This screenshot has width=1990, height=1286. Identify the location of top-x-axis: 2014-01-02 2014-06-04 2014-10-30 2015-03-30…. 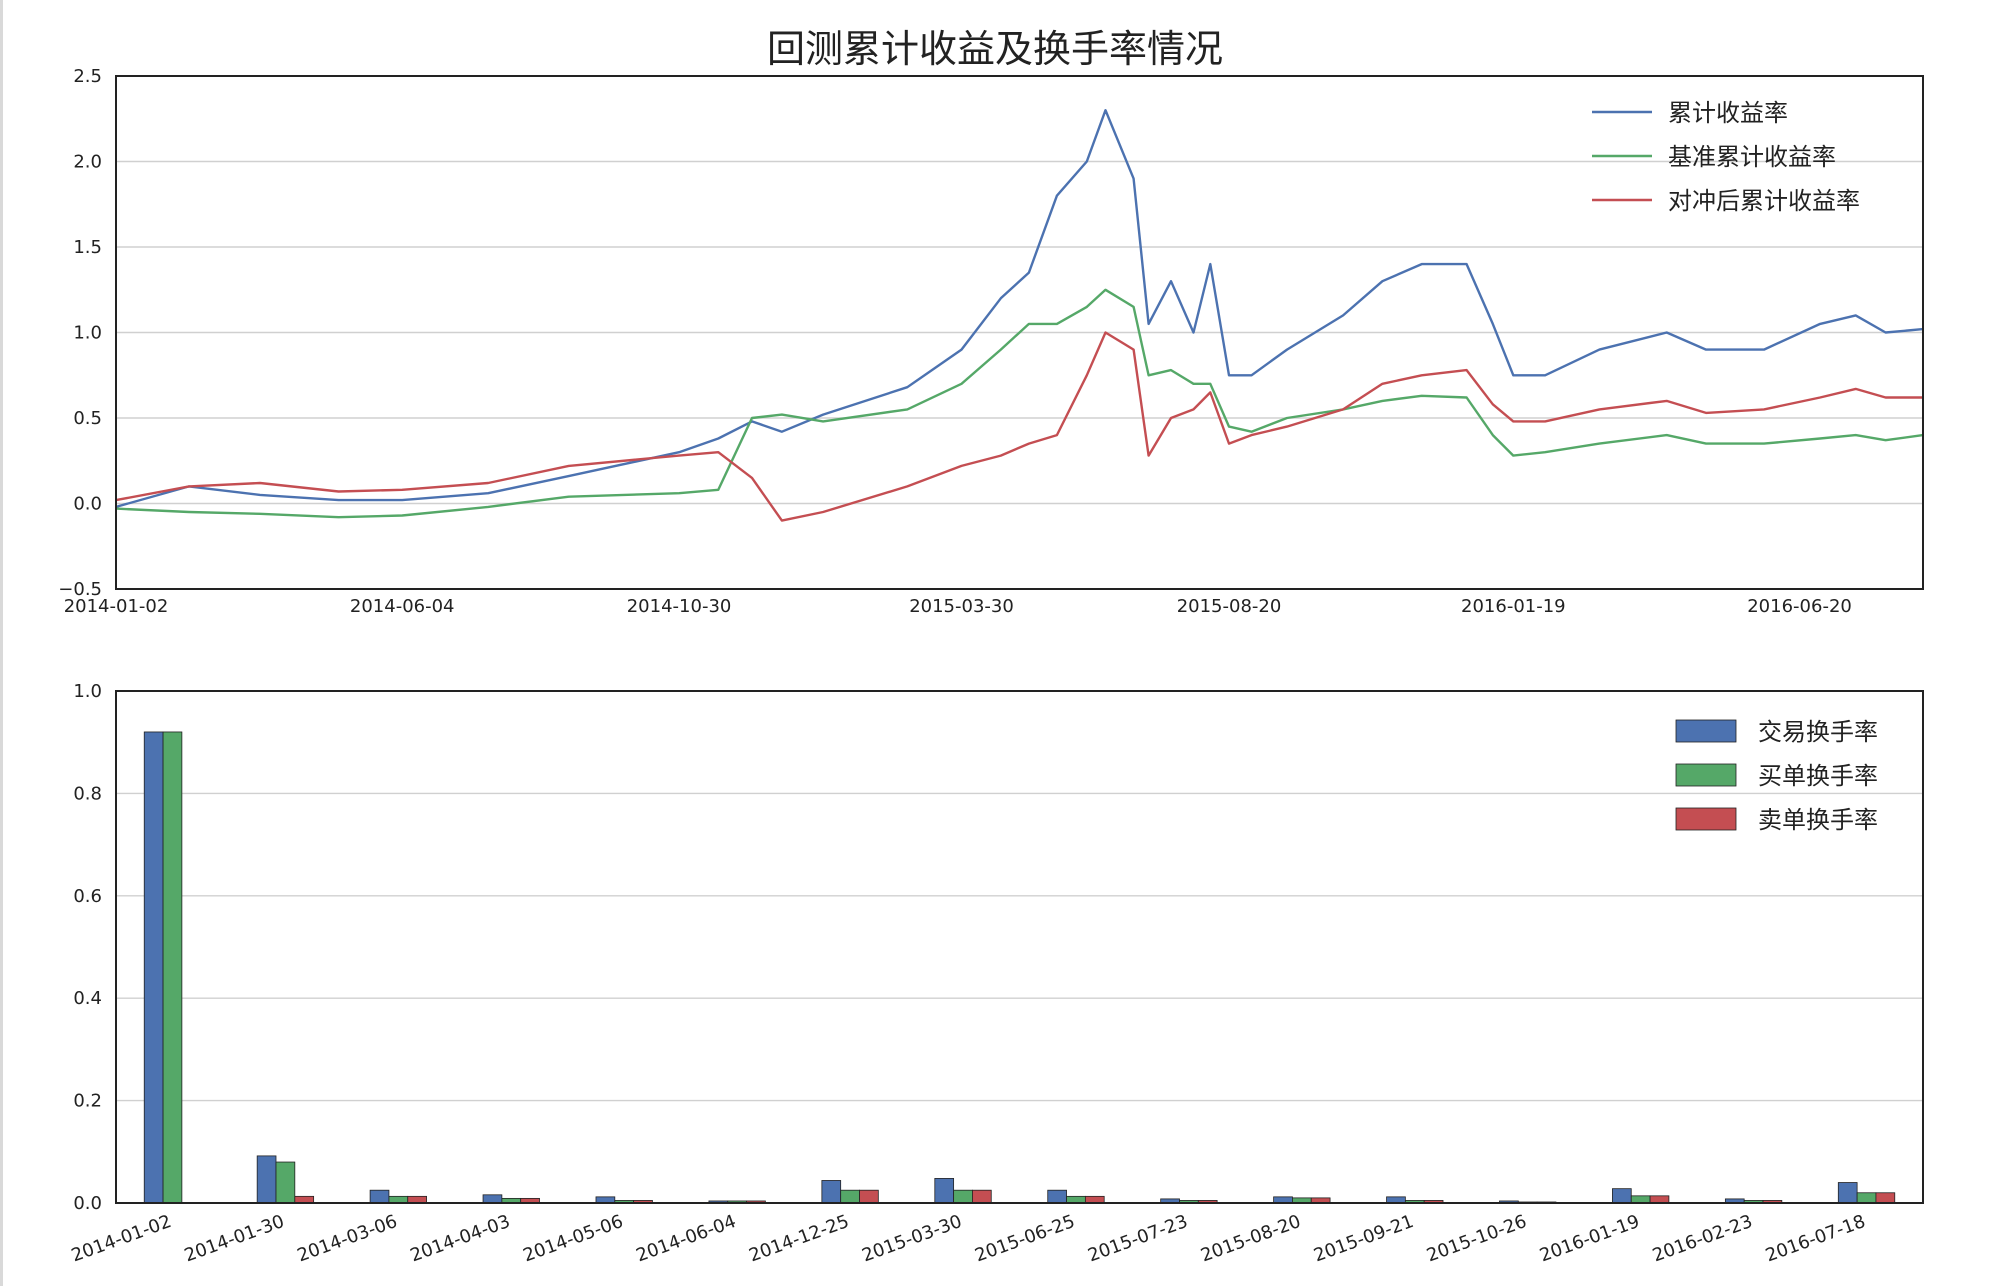
(958, 606).